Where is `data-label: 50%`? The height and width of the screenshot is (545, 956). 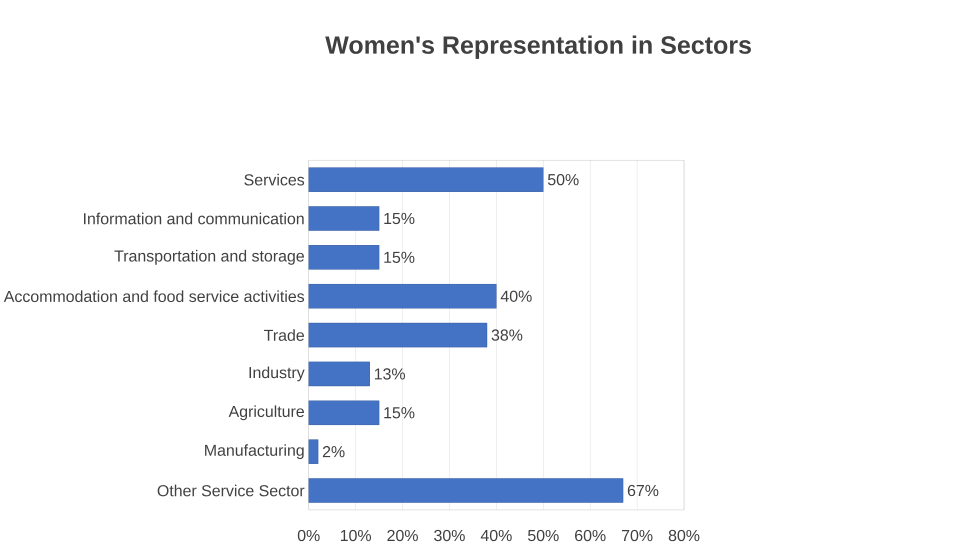 data-label: 50% is located at coordinates (563, 180).